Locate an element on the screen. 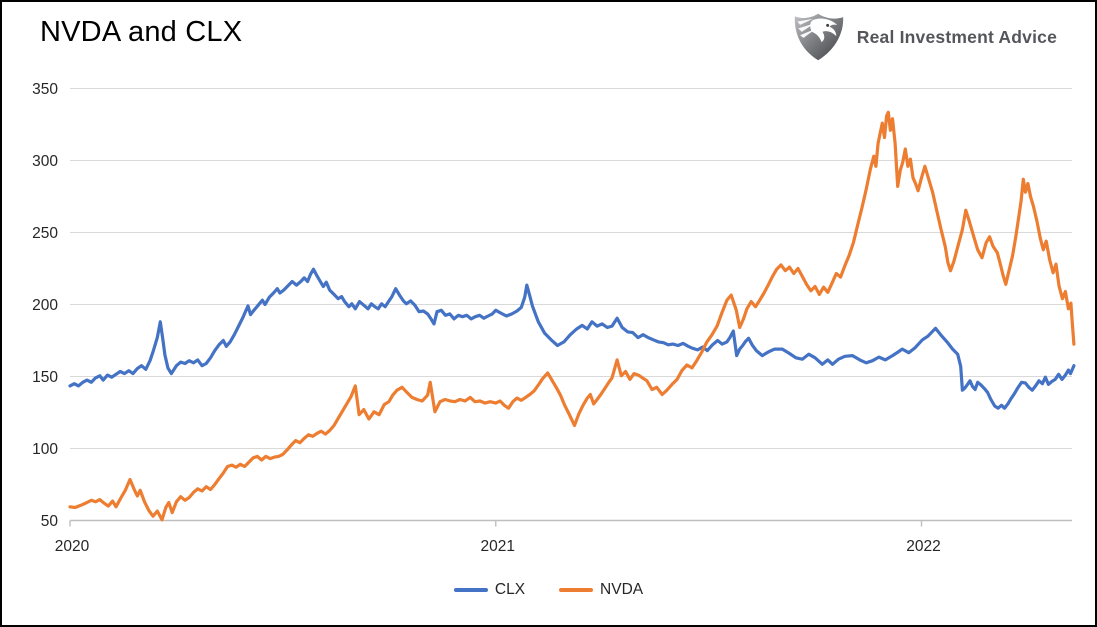 The width and height of the screenshot is (1097, 627). chart-title: NVDA and CLX is located at coordinates (141, 32).